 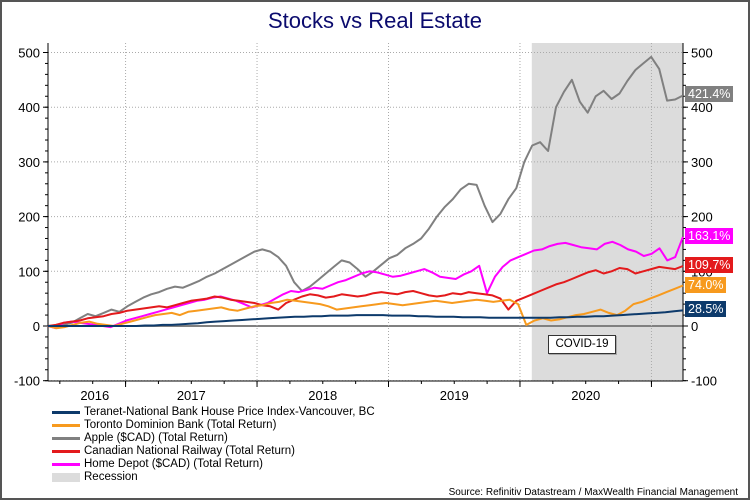 I want to click on x-tick-label: 2018, so click(x=322, y=395).